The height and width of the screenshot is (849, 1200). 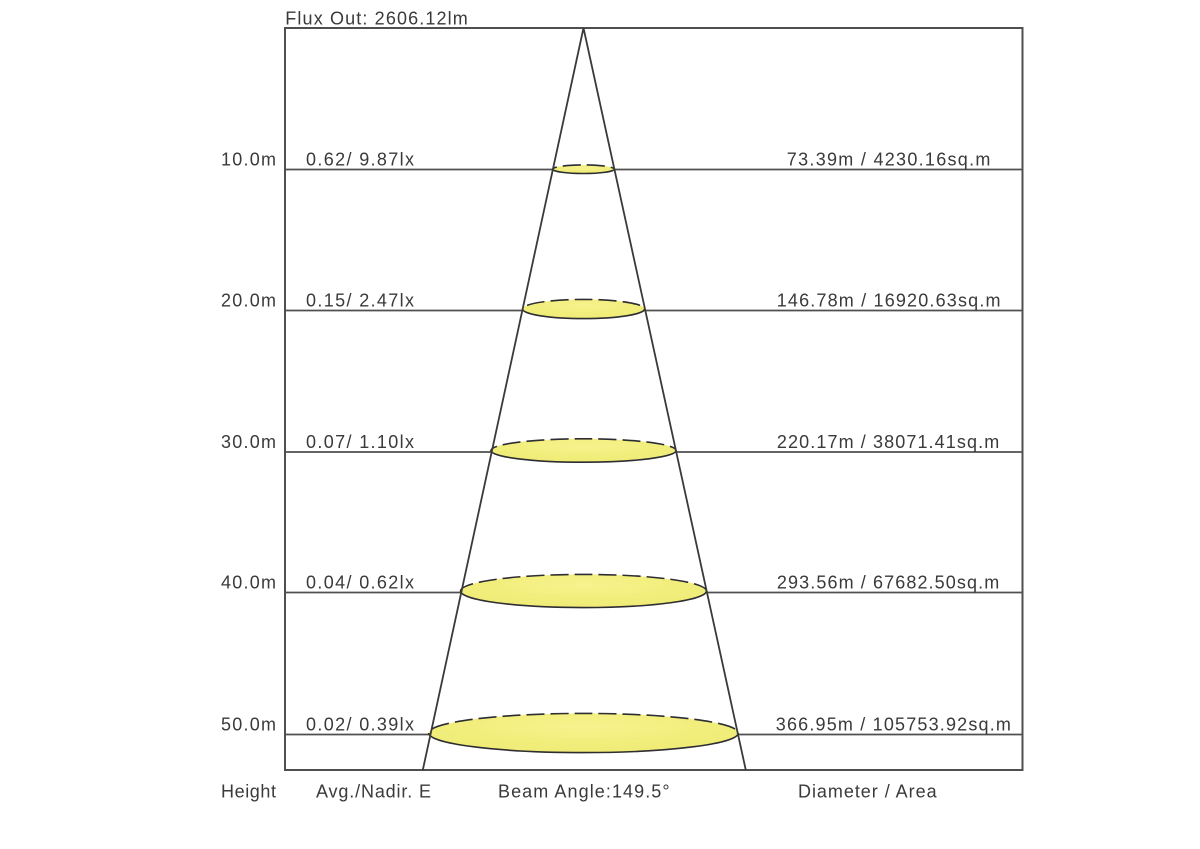 I want to click on svg-text: 73.39m / 4230.16sq.m, so click(x=889, y=160).